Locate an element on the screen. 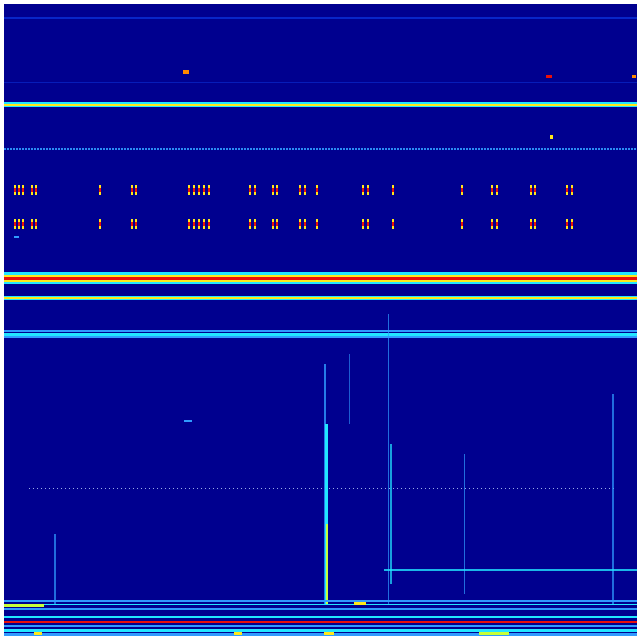 Image resolution: width=640 pixels, height=640 pixels. signal-speck is located at coordinates (188, 421).